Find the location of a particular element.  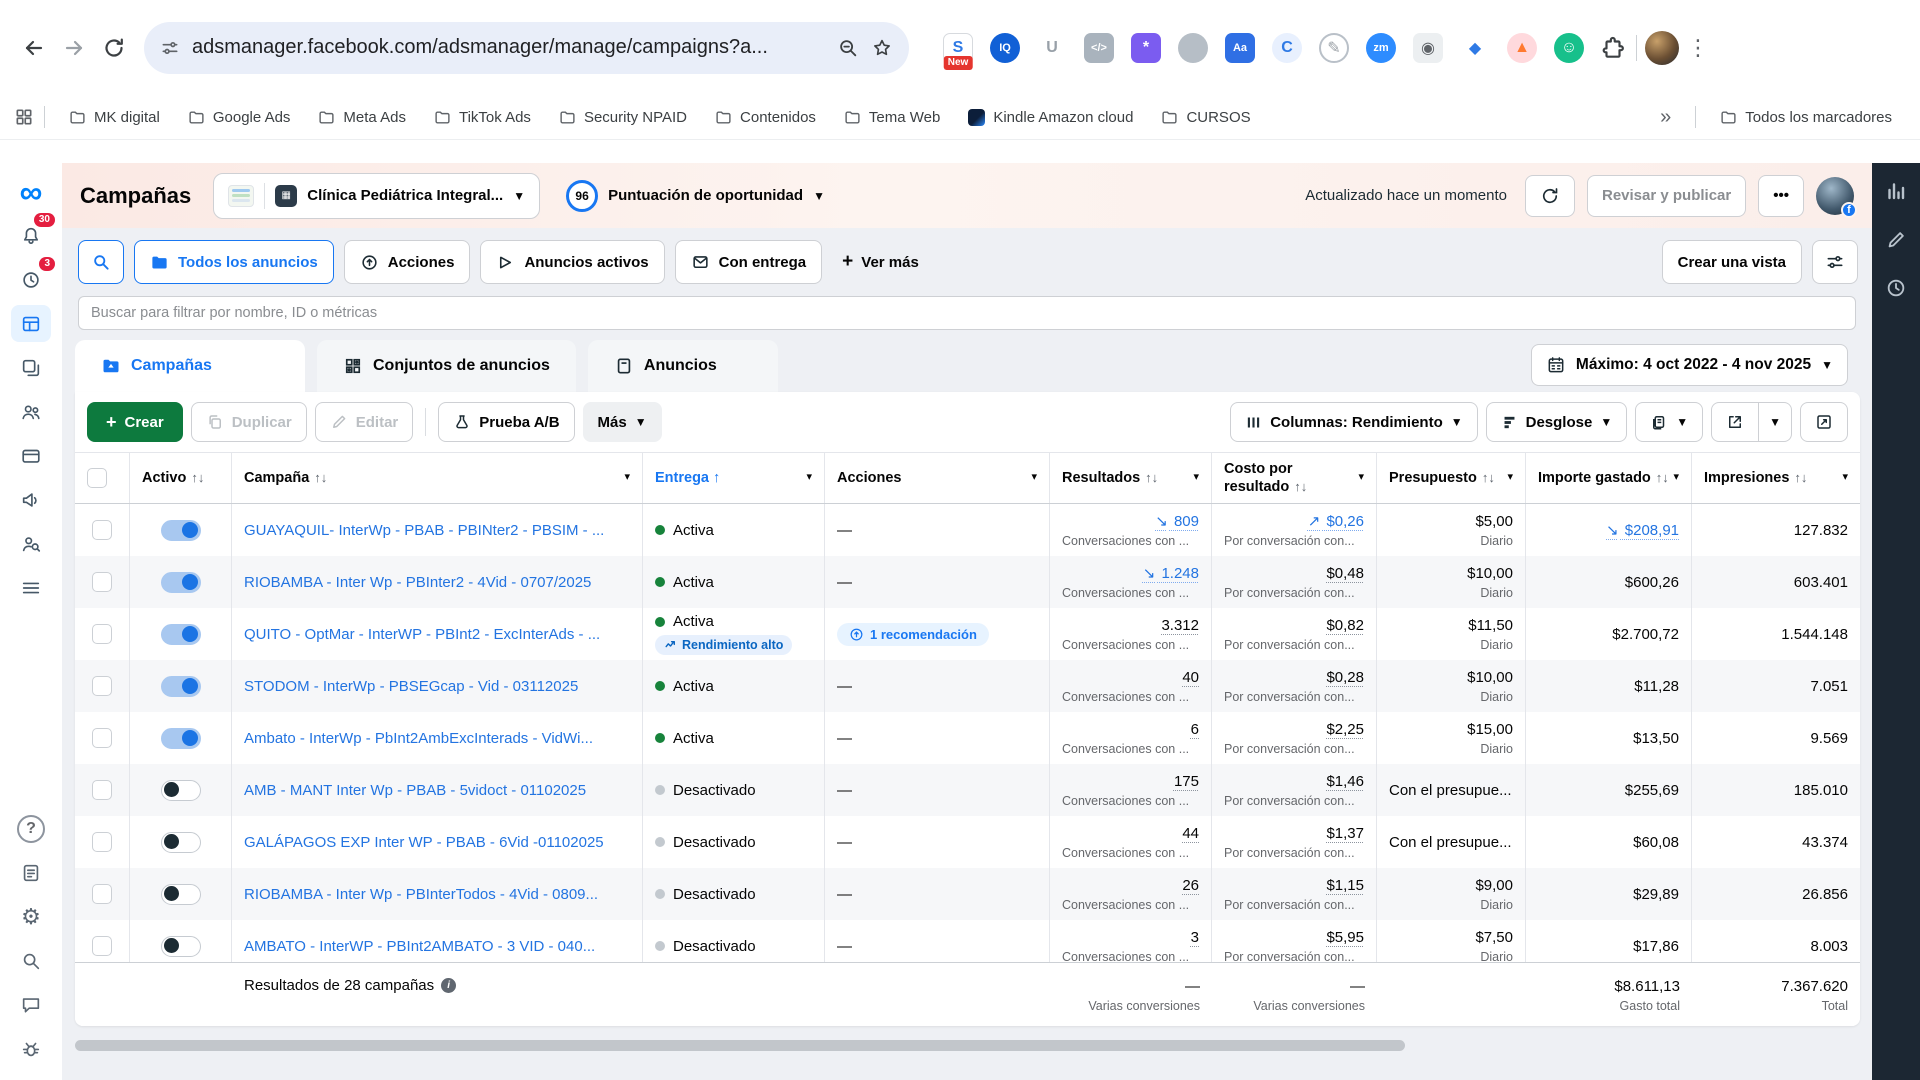

forward-button is located at coordinates (74, 48).